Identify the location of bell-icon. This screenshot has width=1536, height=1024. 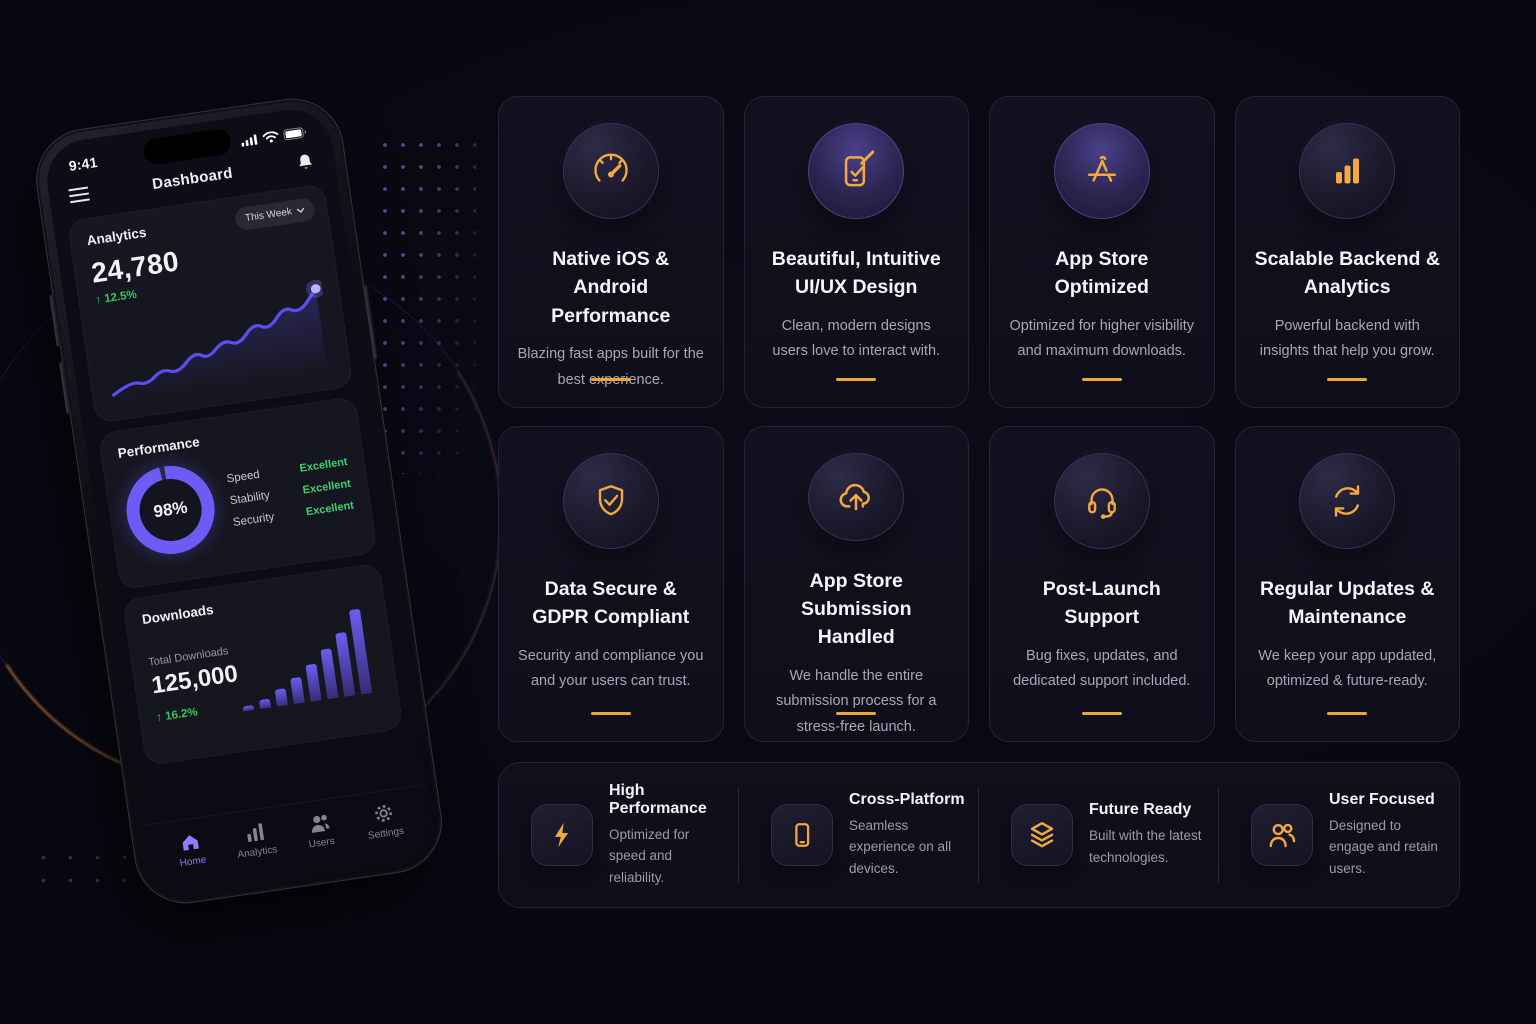
(305, 162).